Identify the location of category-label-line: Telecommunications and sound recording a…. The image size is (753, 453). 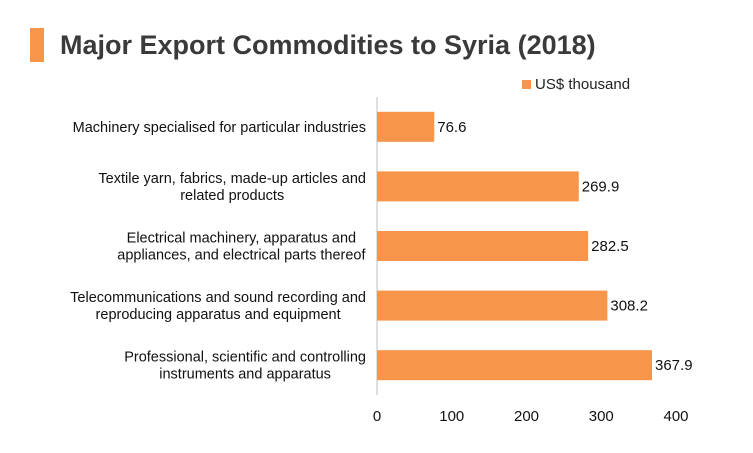
(218, 298).